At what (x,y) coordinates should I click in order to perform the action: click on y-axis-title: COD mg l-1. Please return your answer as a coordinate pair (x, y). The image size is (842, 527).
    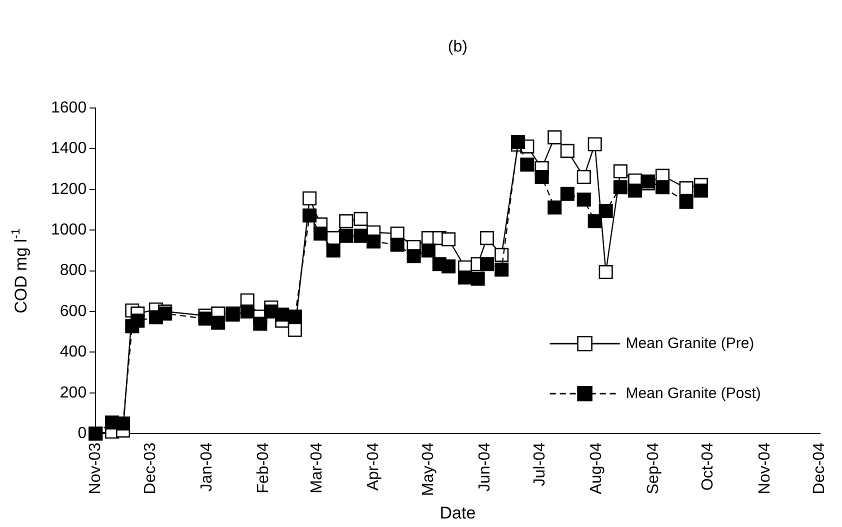
    Looking at the image, I should click on (19, 271).